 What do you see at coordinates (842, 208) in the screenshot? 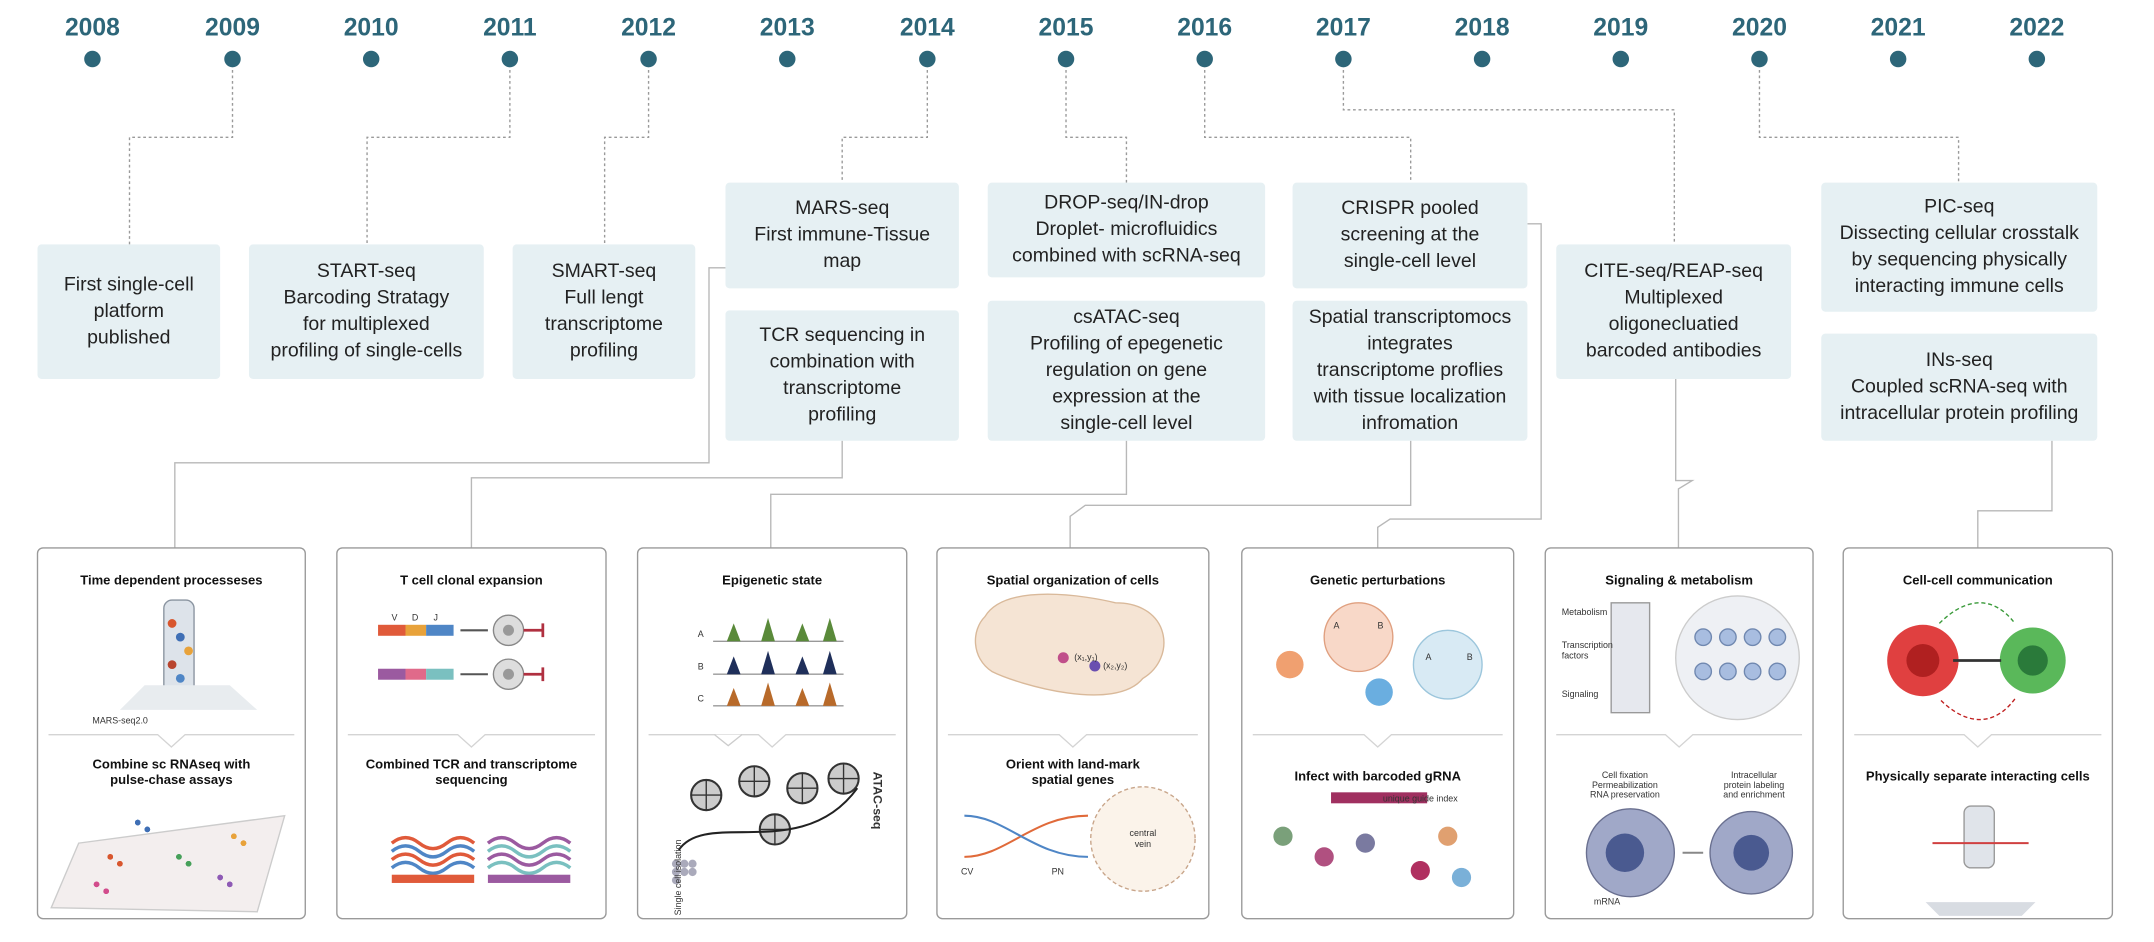
I see `milestone-text: MARS-seq` at bounding box center [842, 208].